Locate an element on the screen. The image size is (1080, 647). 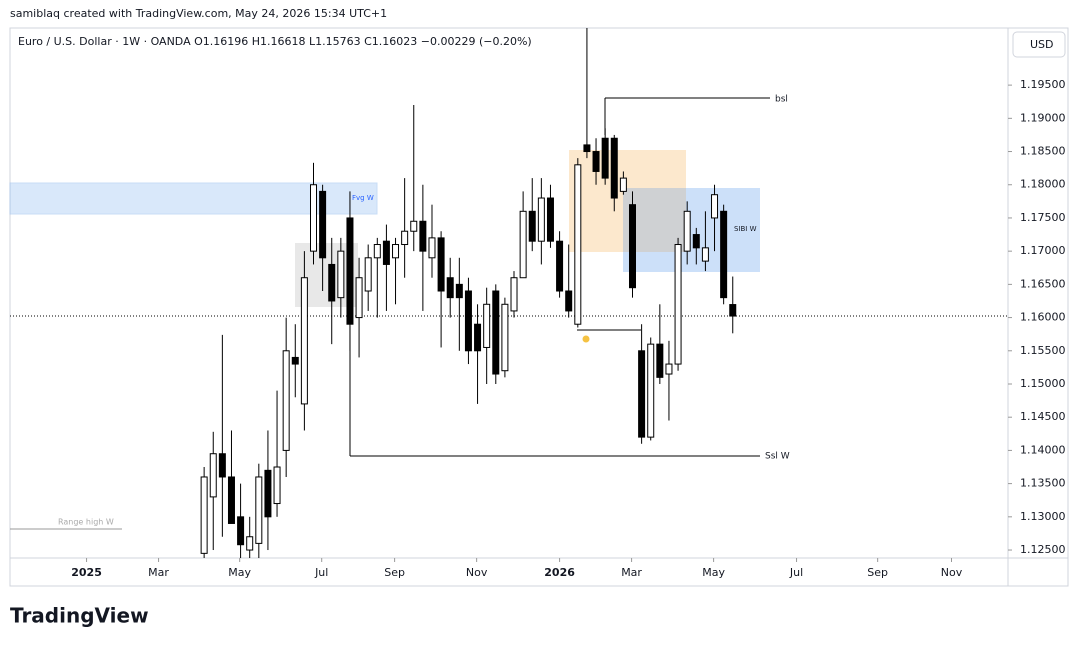
y-tick-label: 1.18500 is located at coordinates (1043, 151).